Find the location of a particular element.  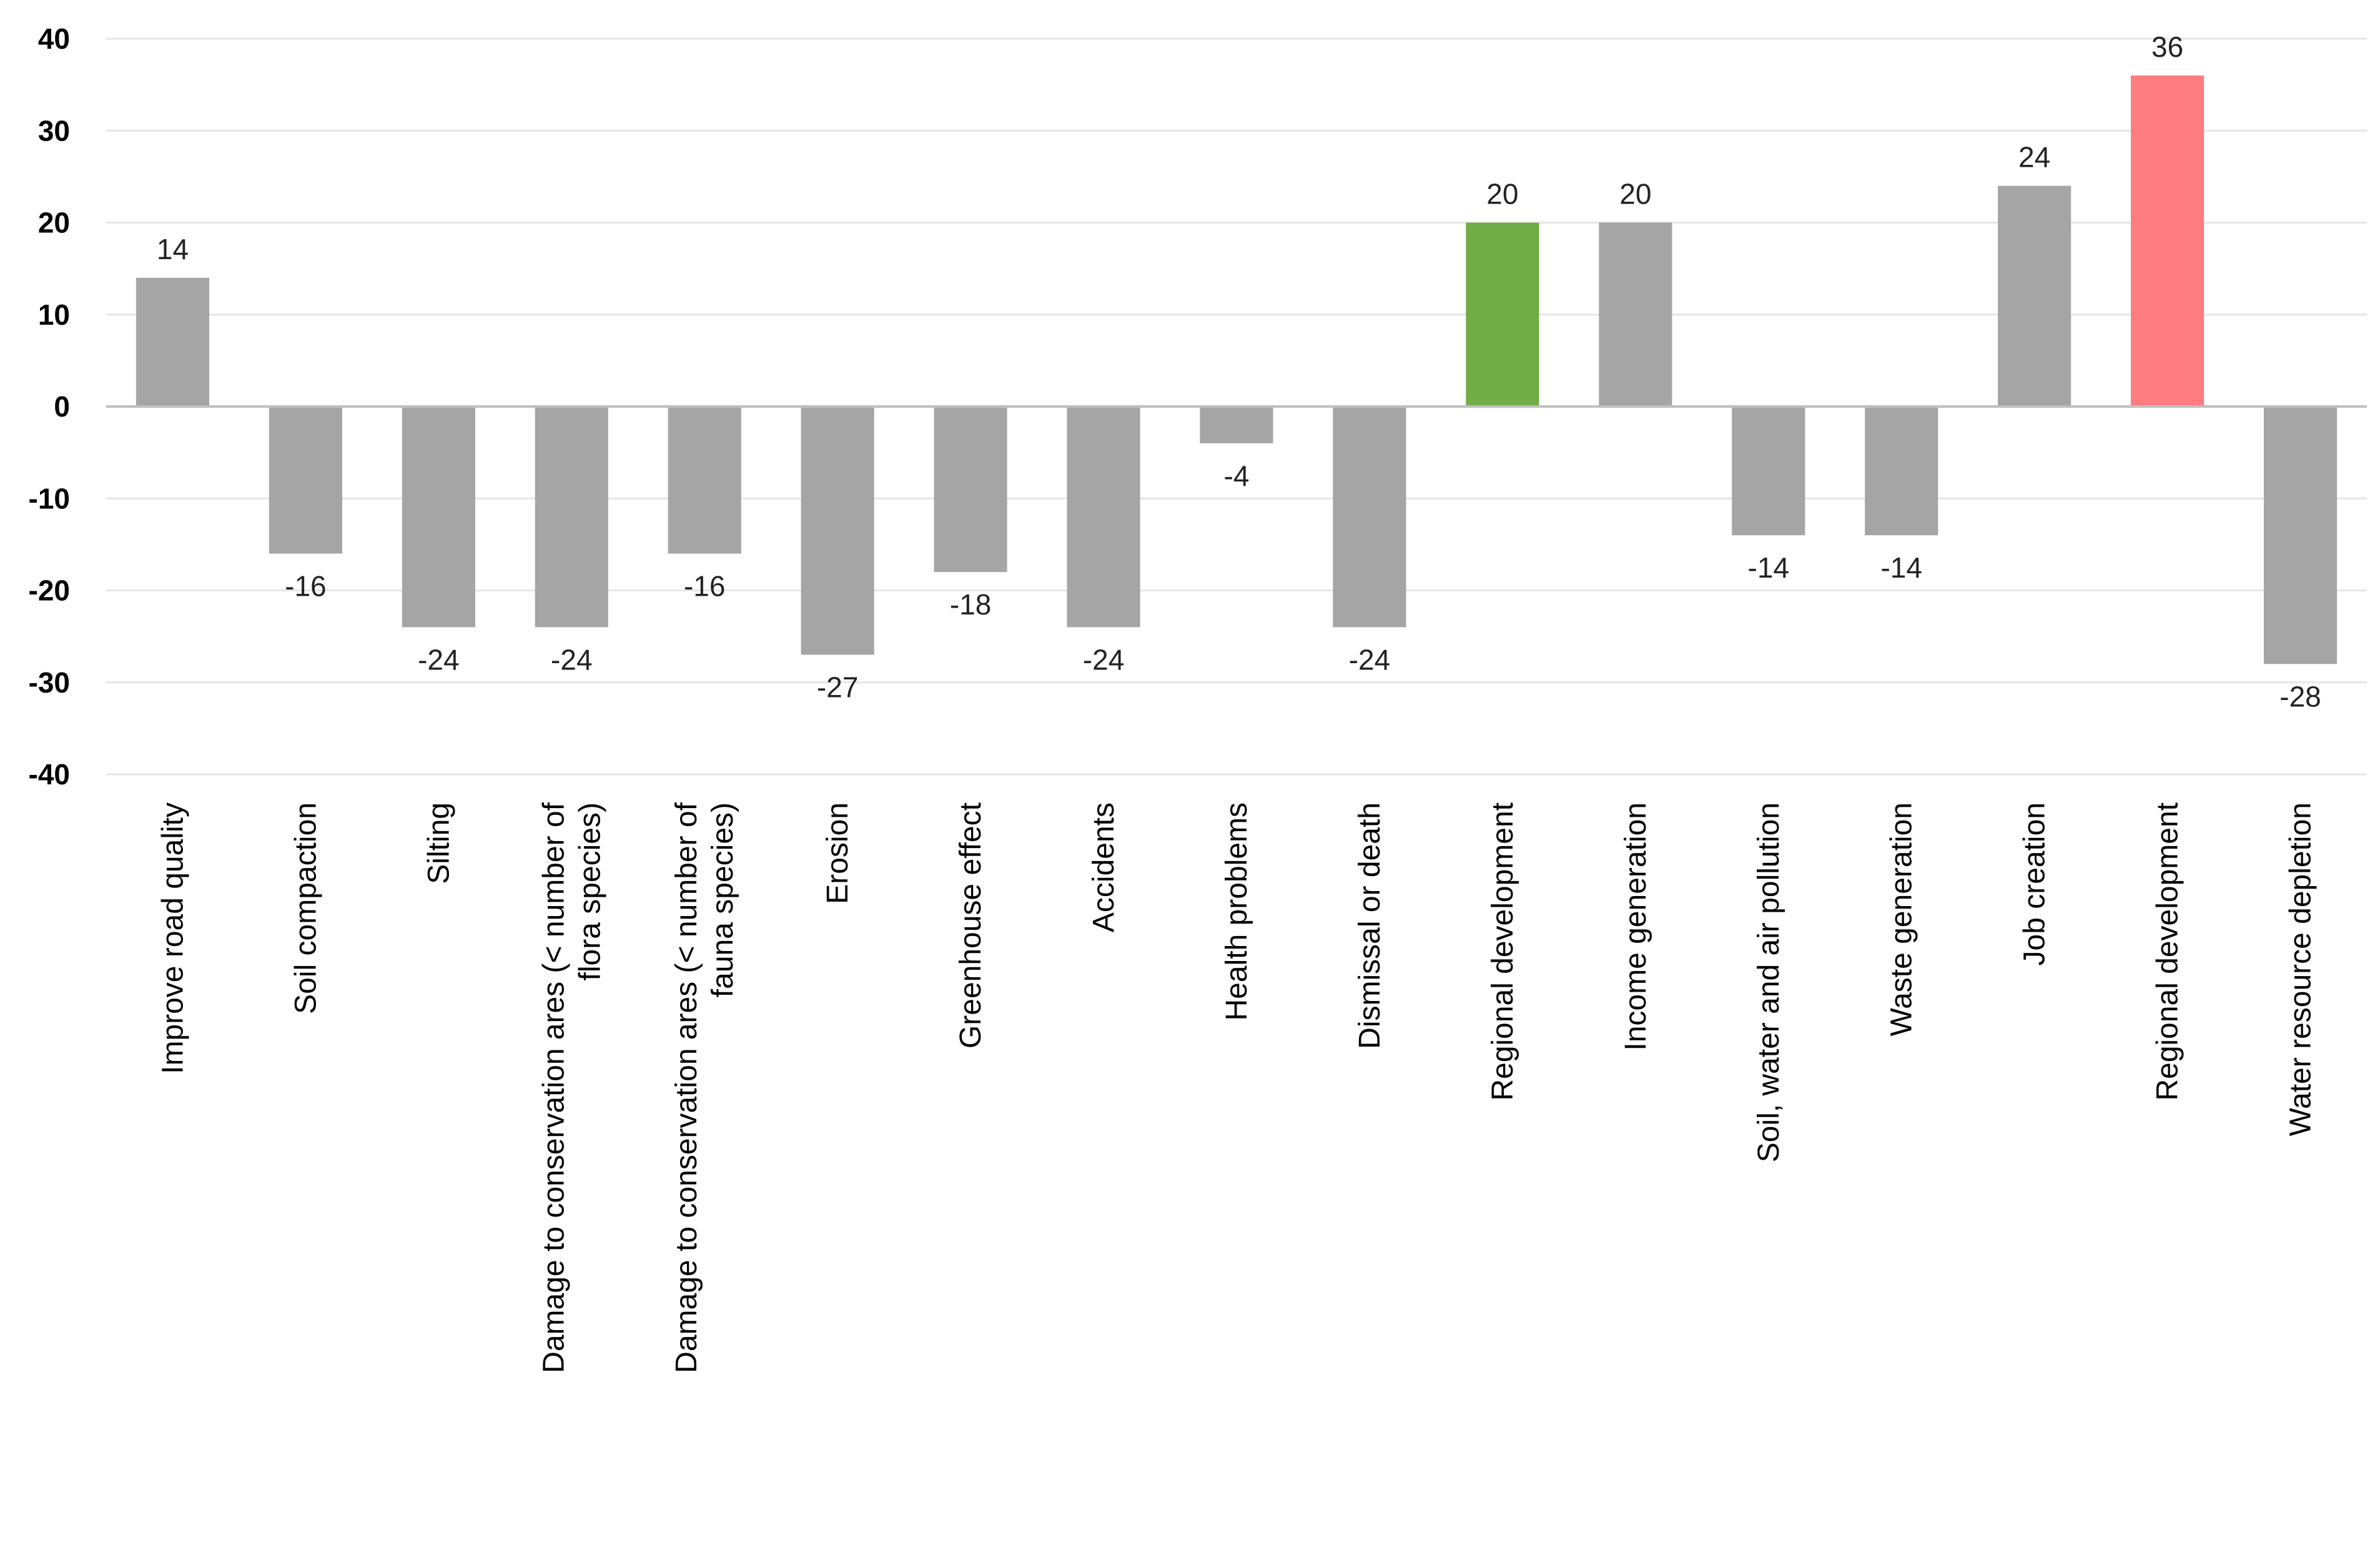

category-label-line: Greenhouse effect is located at coordinates (970, 925).